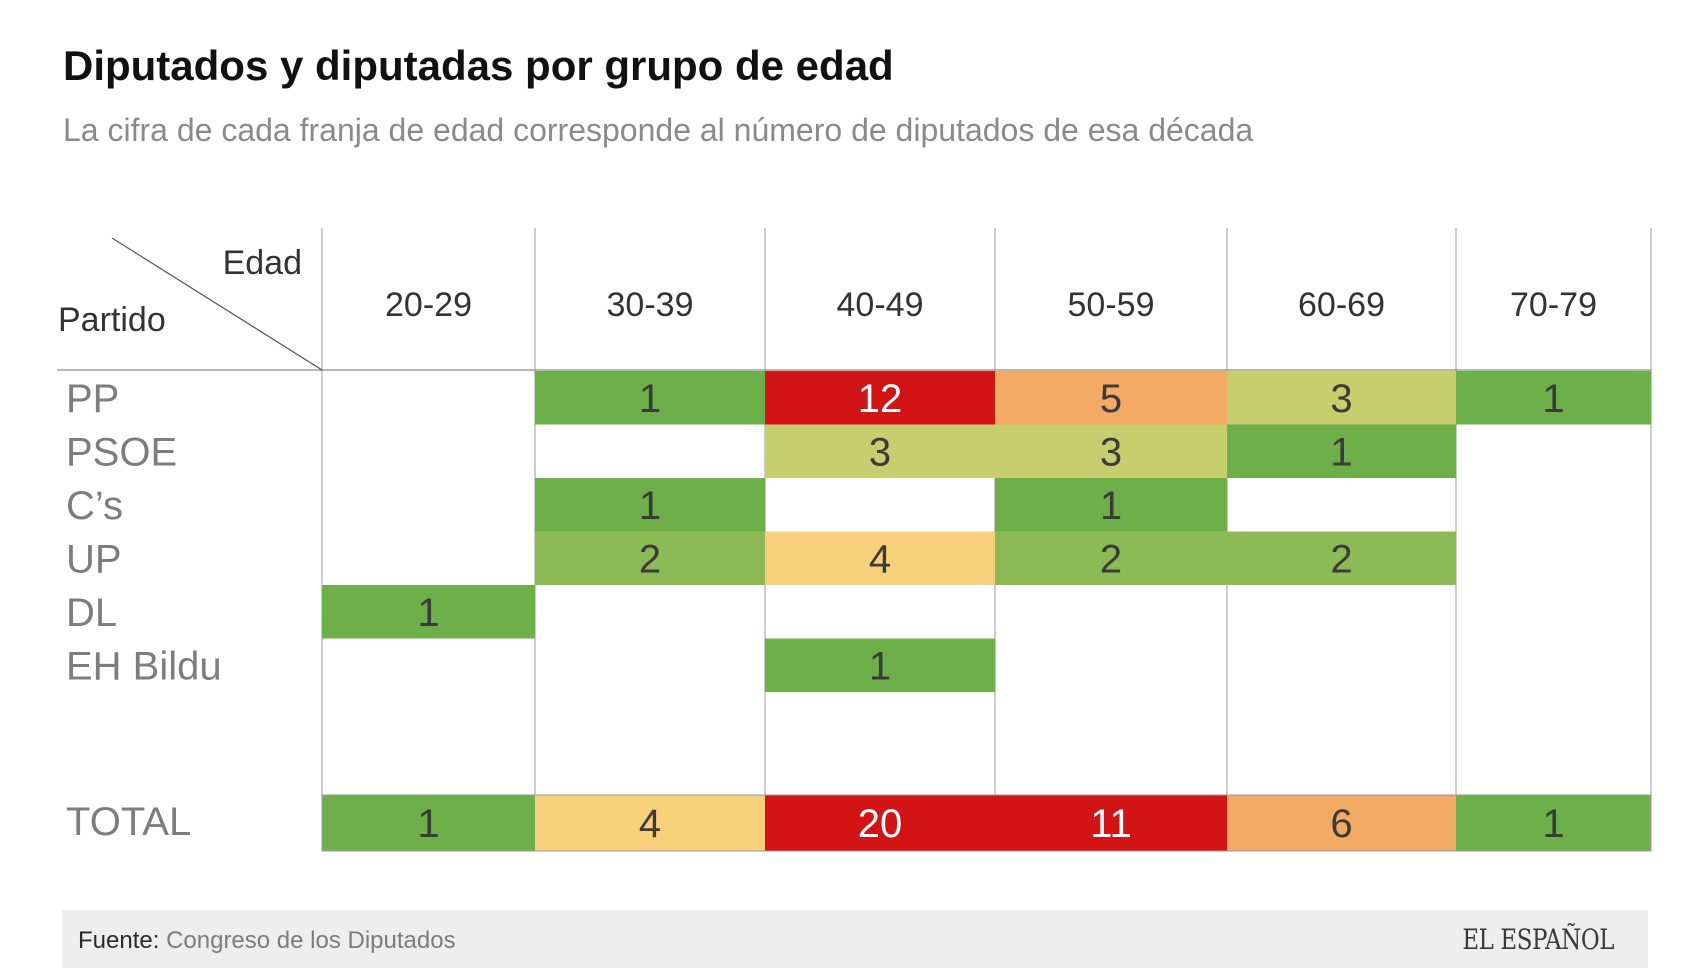 Image resolution: width=1706 pixels, height=968 pixels. What do you see at coordinates (478, 65) in the screenshot?
I see `chart-title: Diputados y diputadas por grupo de edad` at bounding box center [478, 65].